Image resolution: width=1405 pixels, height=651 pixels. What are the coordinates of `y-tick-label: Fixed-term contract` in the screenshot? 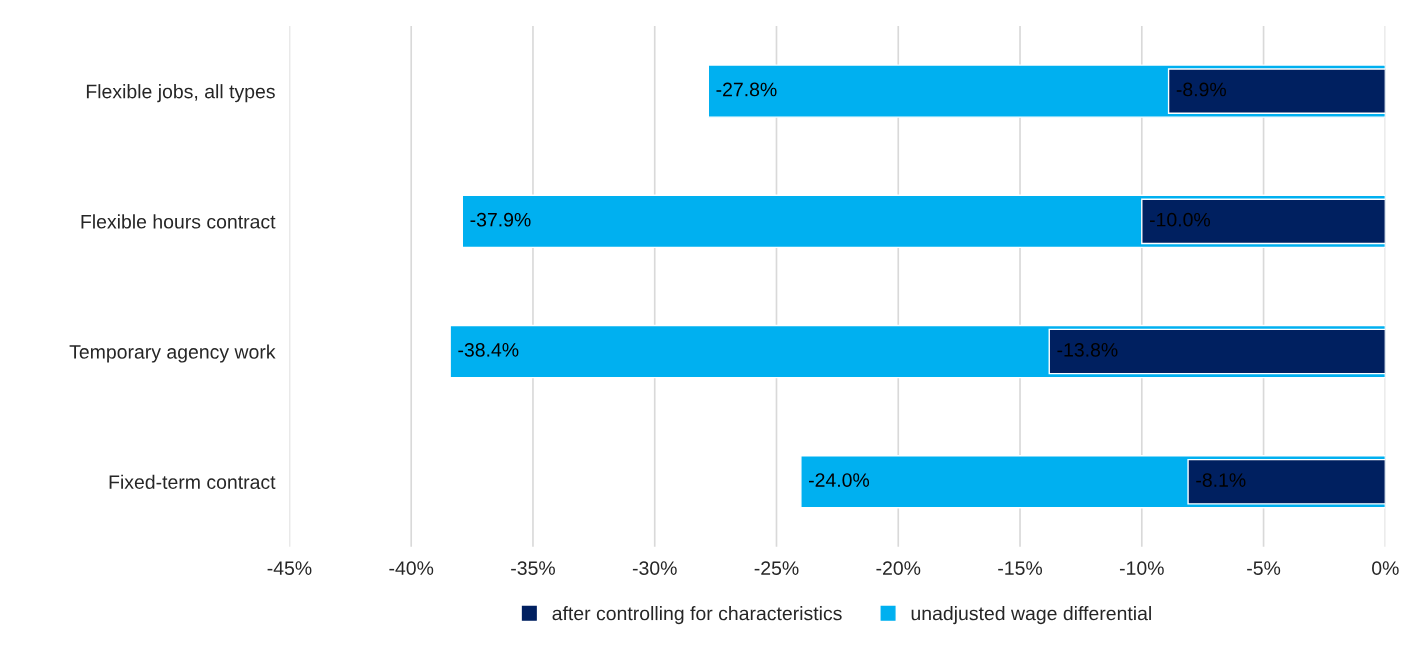 It's located at (192, 481).